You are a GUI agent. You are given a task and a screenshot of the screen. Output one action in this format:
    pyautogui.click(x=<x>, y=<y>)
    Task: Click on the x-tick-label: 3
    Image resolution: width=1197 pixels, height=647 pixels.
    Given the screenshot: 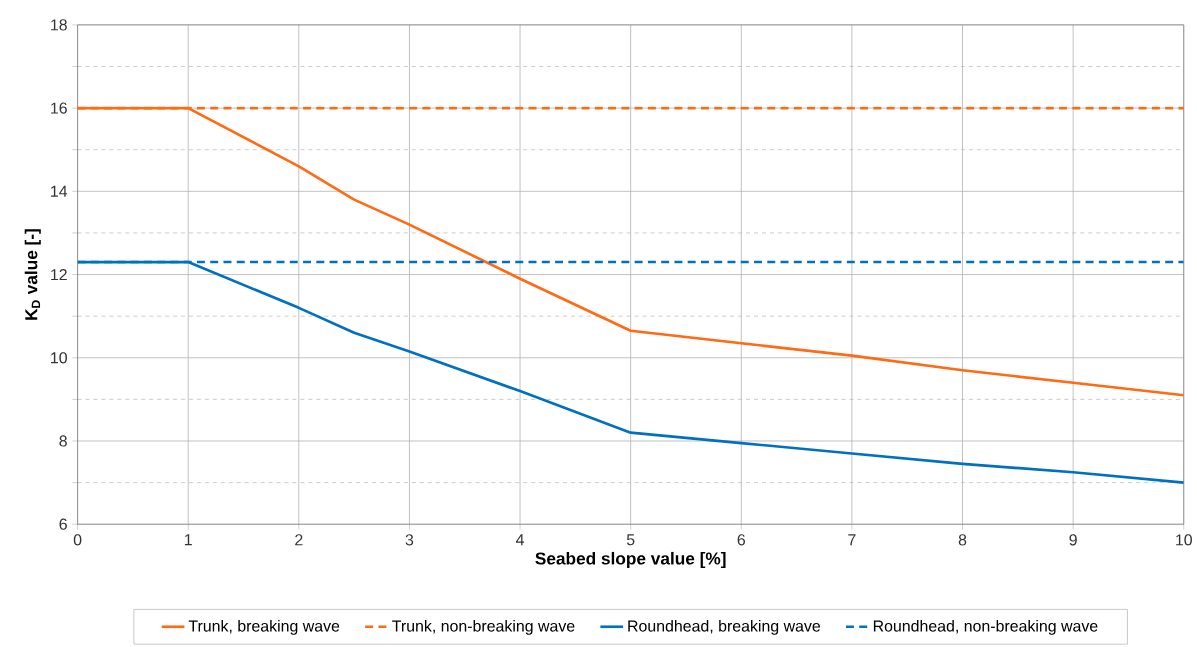 What is the action you would take?
    pyautogui.click(x=409, y=540)
    